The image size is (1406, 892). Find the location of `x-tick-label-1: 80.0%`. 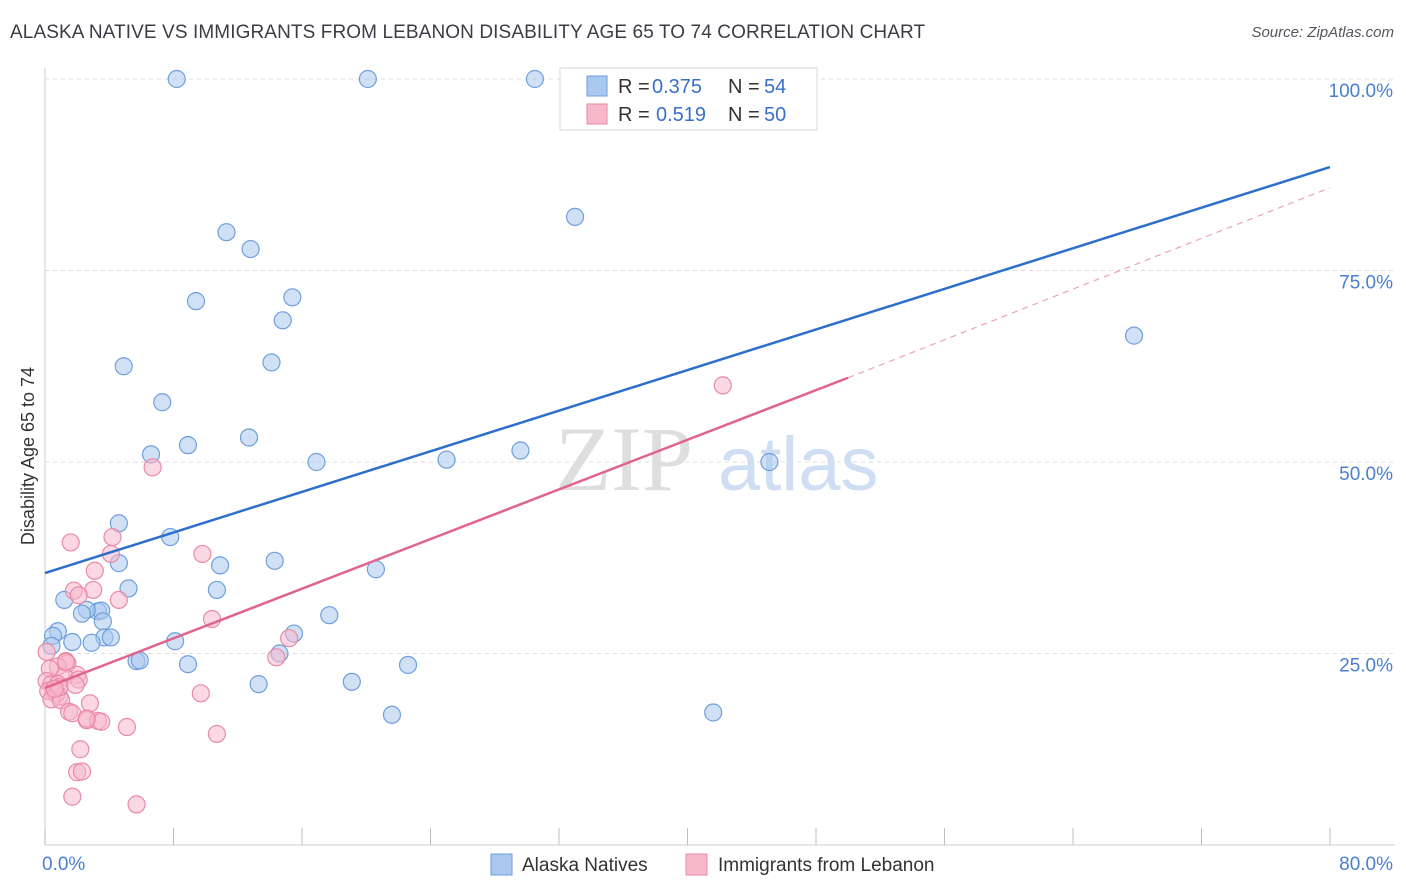

x-tick-label-1: 80.0% is located at coordinates (1366, 864).